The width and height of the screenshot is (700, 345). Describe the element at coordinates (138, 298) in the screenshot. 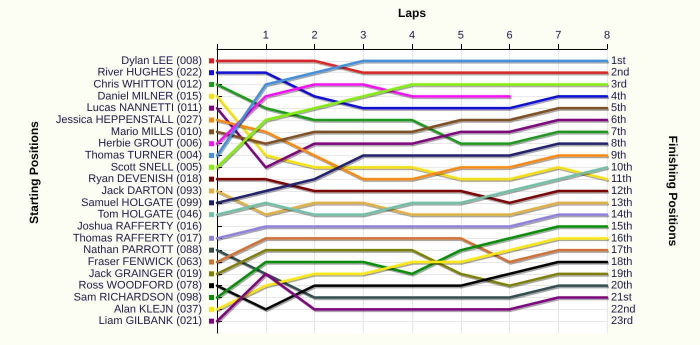

I see `legend-label: Sam RICHARDSON (098)` at that location.